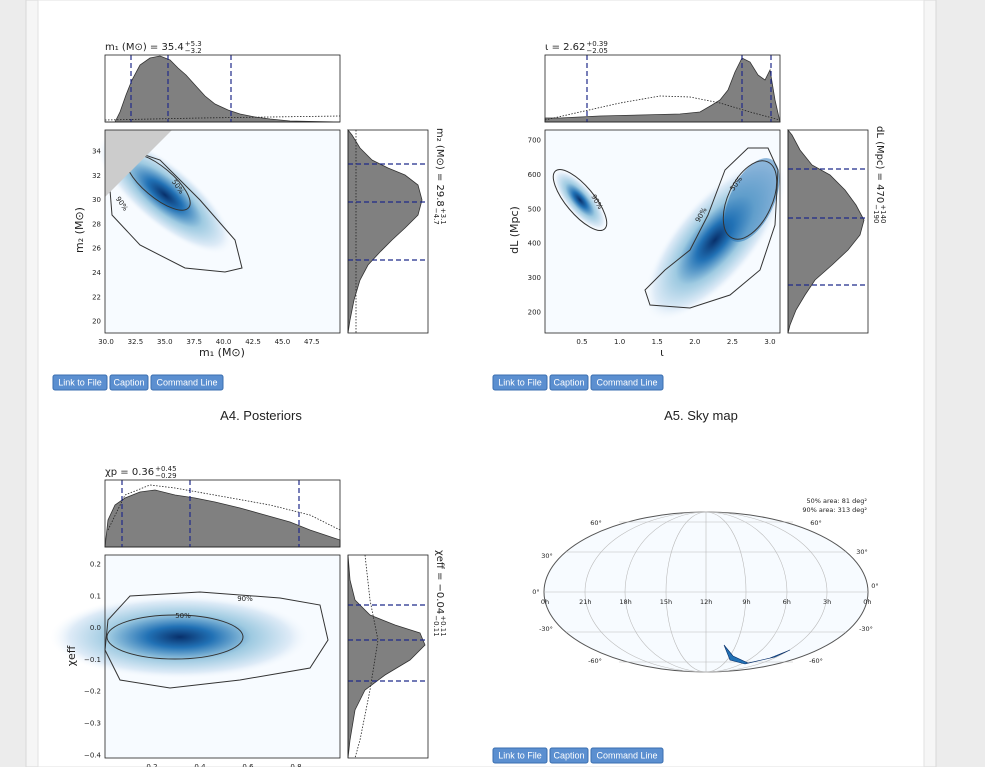  What do you see at coordinates (261, 415) in the screenshot?
I see `caption: A4. Posteriors` at bounding box center [261, 415].